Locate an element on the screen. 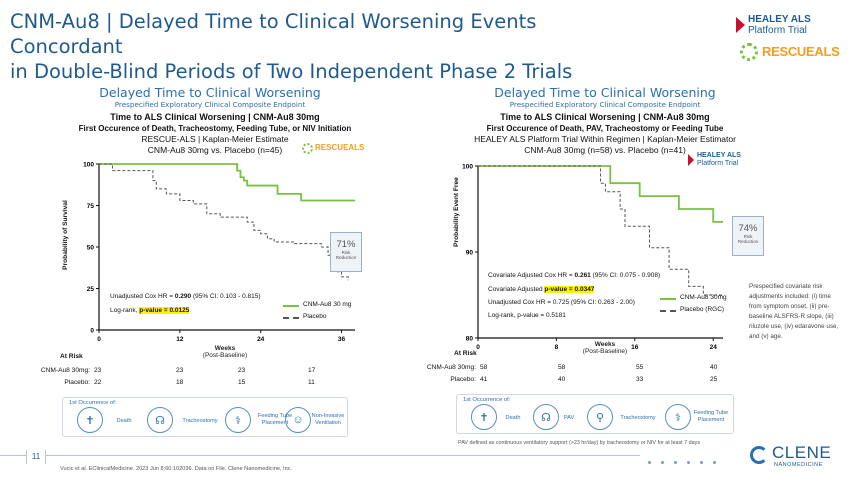 This screenshot has height=478, width=850. right-ylabel: Probability Event Free is located at coordinates (456, 212).